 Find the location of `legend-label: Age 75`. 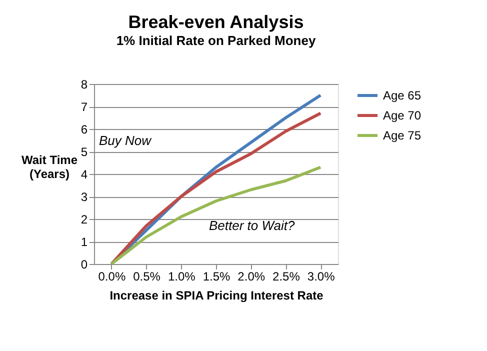

legend-label: Age 75 is located at coordinates (402, 135).